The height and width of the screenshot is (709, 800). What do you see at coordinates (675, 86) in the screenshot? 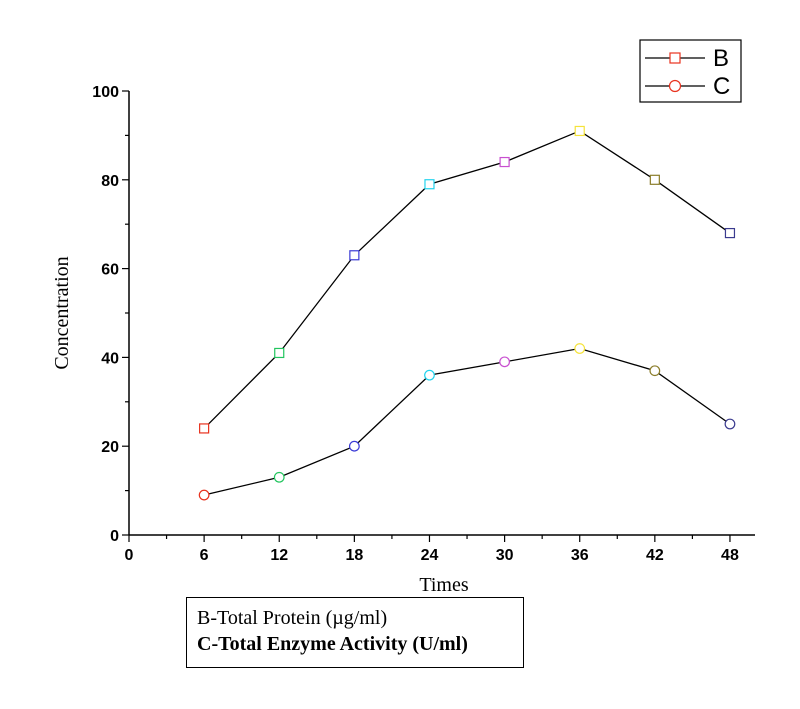
I see `legend-marker-c` at bounding box center [675, 86].